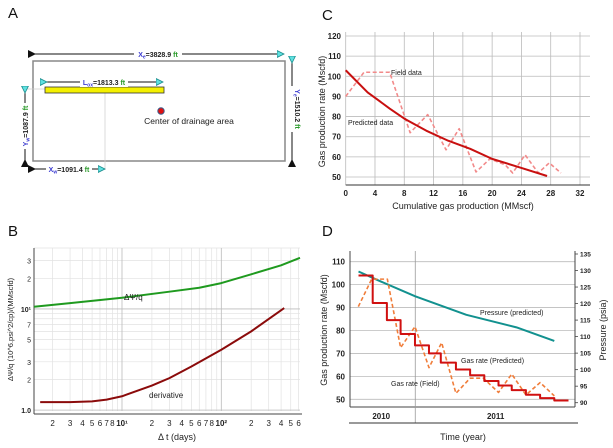 The height and width of the screenshot is (448, 613). I want to click on series-delta-psi-over-q, so click(167, 282).